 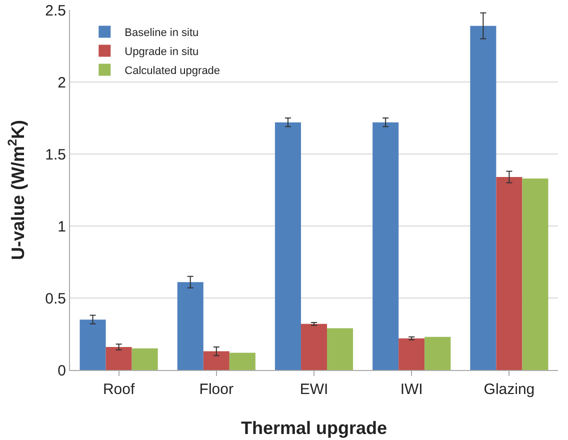 What do you see at coordinates (55, 11) in the screenshot?
I see `y-tick-label: 2.5` at bounding box center [55, 11].